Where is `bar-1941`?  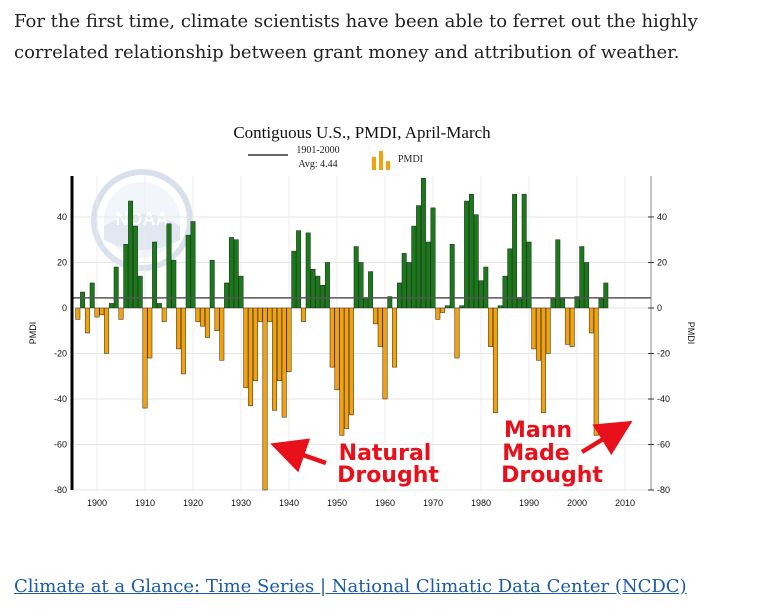 bar-1941 is located at coordinates (294, 279).